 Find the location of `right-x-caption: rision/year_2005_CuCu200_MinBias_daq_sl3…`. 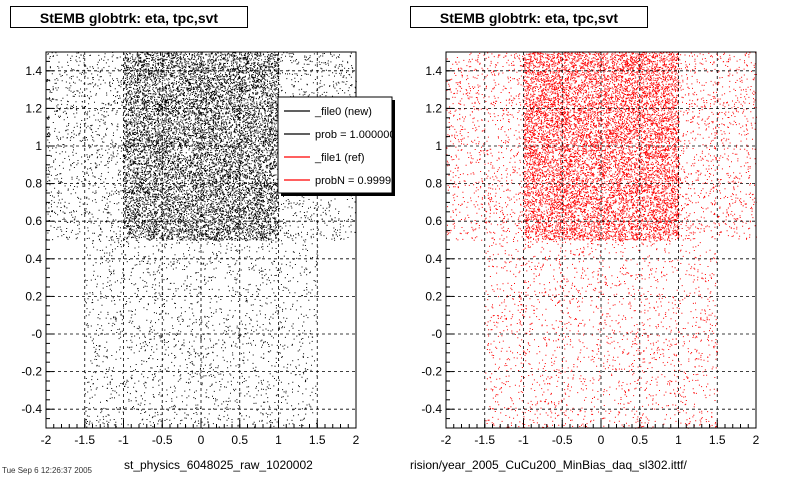

right-x-caption: rision/year_2005_CuCu200_MinBias_daq_sl3… is located at coordinates (548, 465).